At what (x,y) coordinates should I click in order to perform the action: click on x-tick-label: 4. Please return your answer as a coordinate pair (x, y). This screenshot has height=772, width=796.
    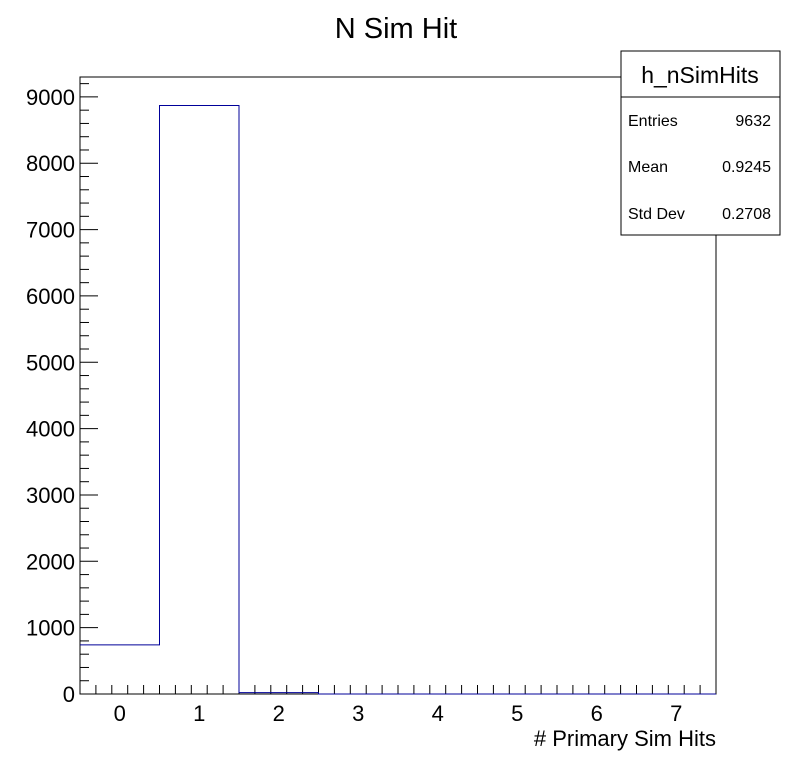
    Looking at the image, I should click on (438, 713).